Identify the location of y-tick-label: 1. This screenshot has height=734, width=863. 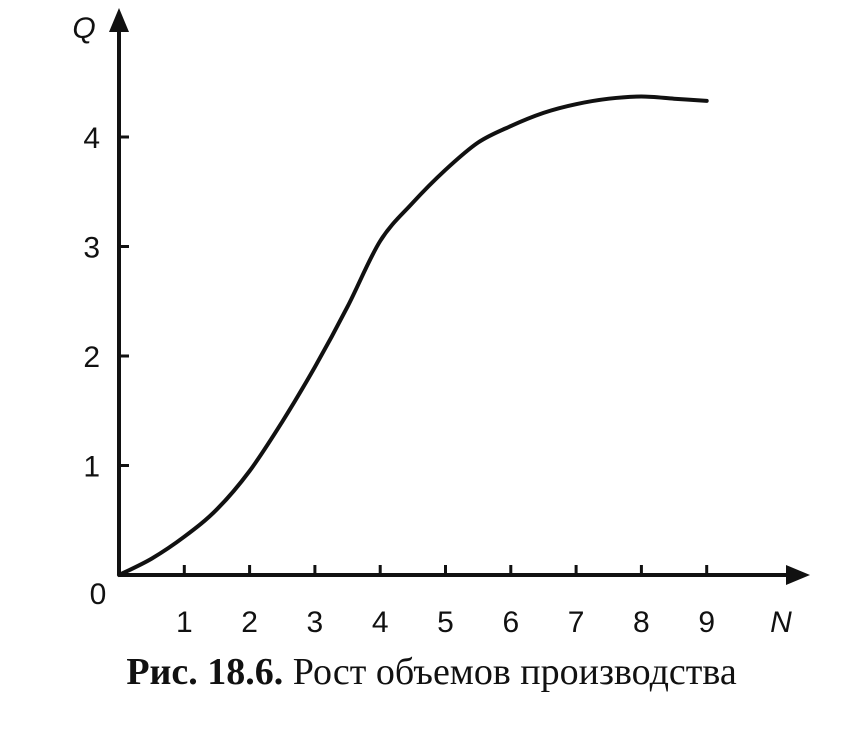
(91, 467).